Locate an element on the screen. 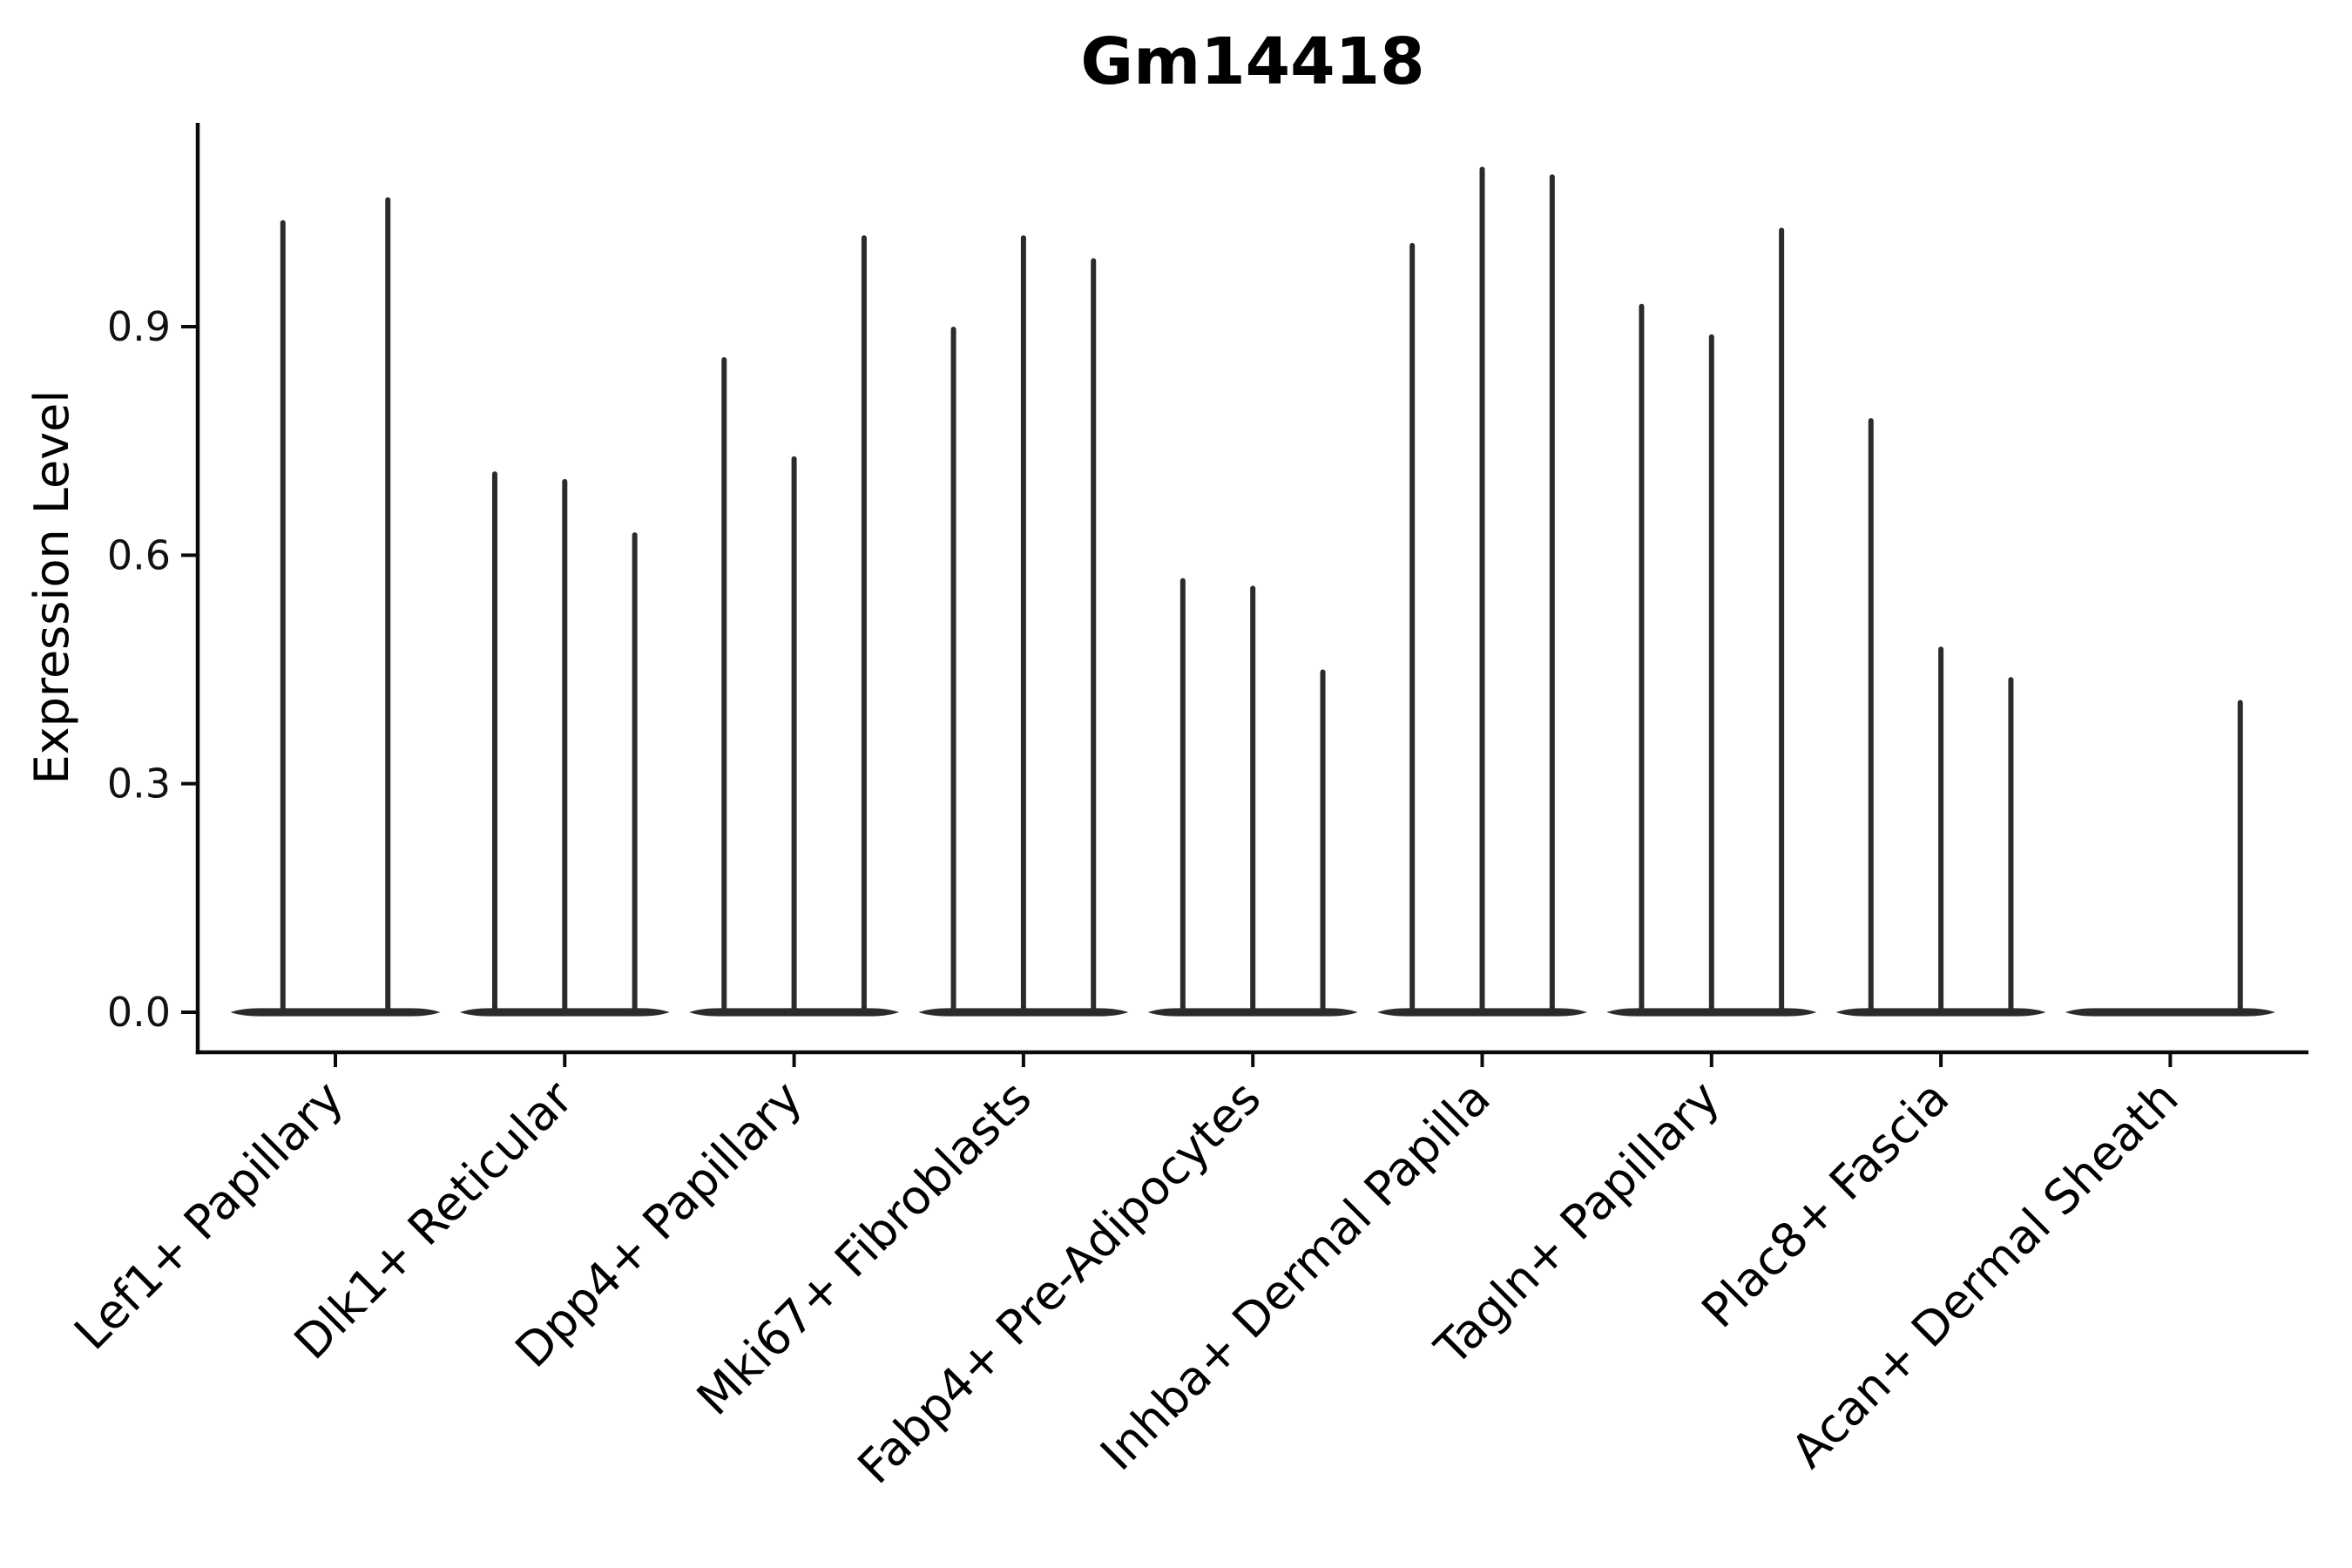  x-category-label: Fabp4+ Pre-Adipocytes is located at coordinates (1060, 1283).